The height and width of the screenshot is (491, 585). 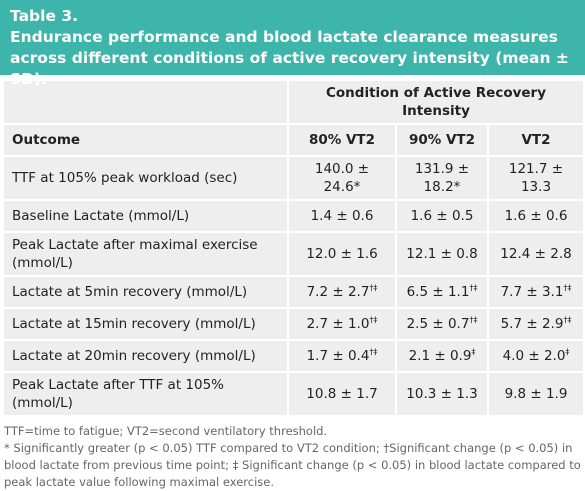 I want to click on value-cell: 1.6 ± 0.6, so click(x=536, y=216).